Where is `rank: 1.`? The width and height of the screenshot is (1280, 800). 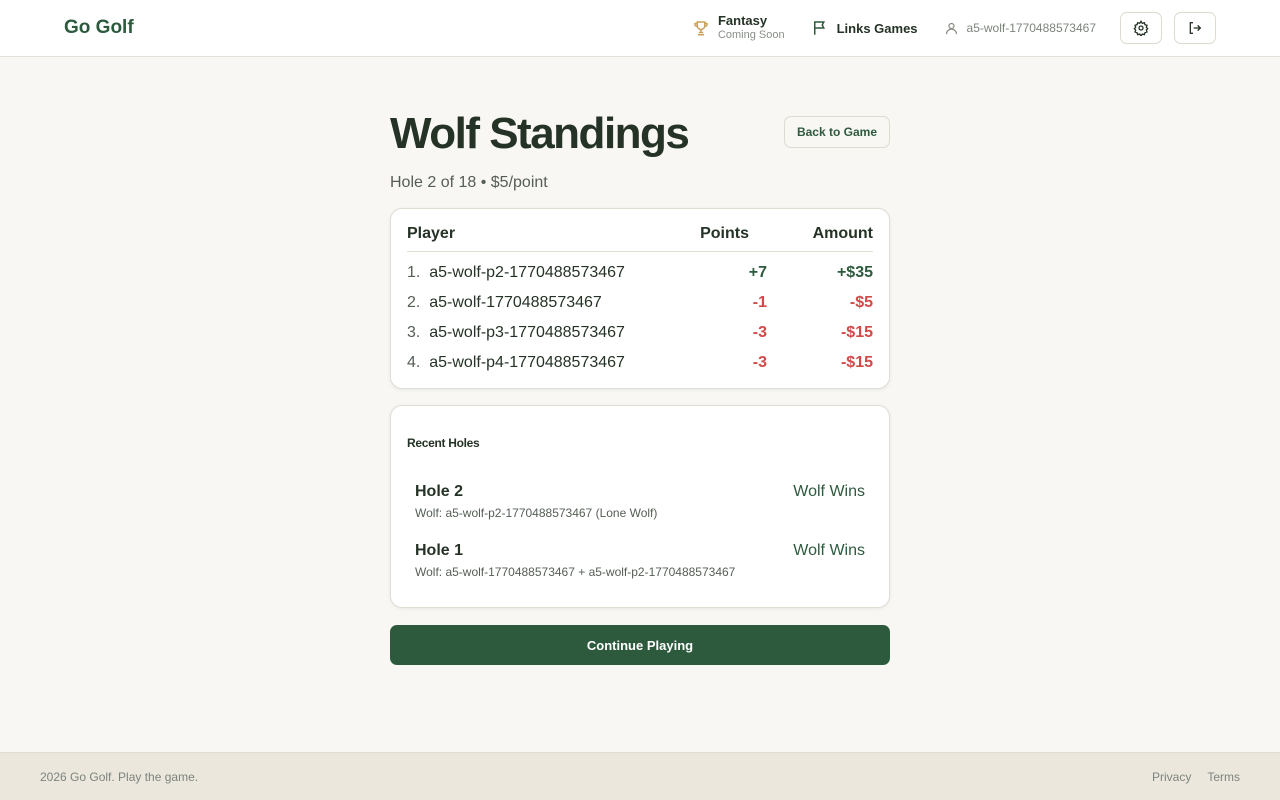 rank: 1. is located at coordinates (414, 272).